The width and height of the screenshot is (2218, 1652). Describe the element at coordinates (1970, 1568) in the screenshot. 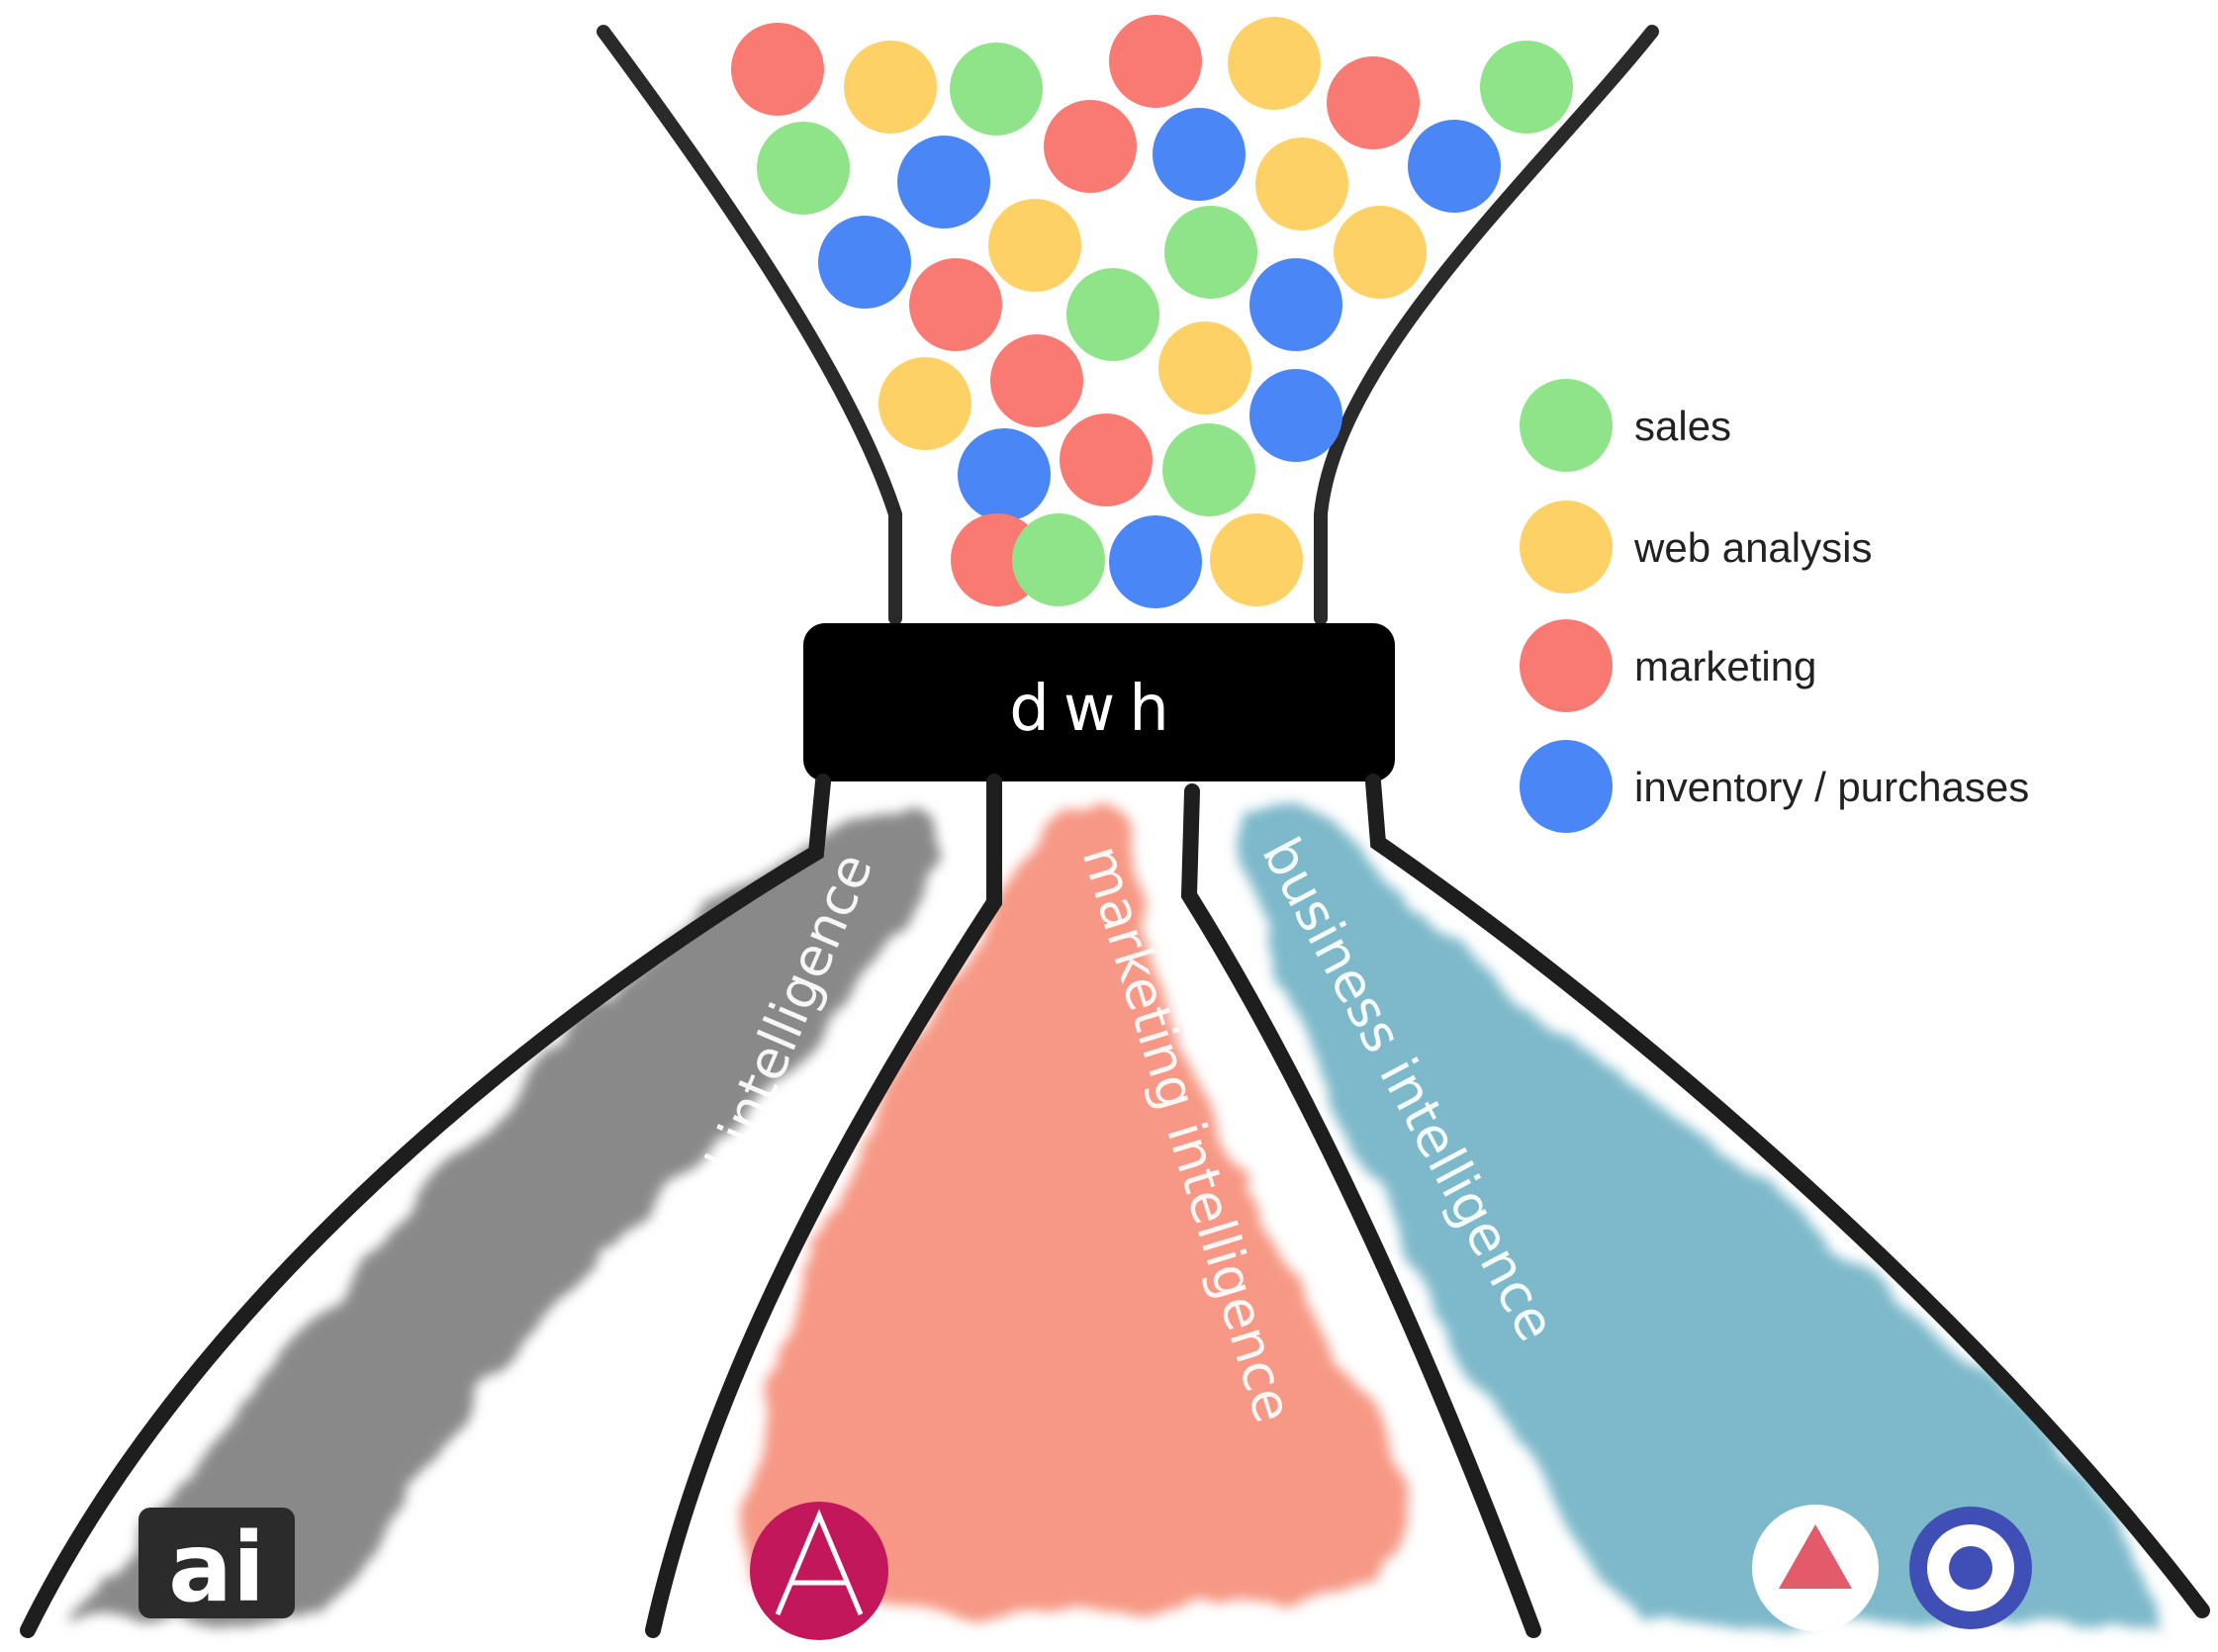

I see `target-logo-icon` at that location.